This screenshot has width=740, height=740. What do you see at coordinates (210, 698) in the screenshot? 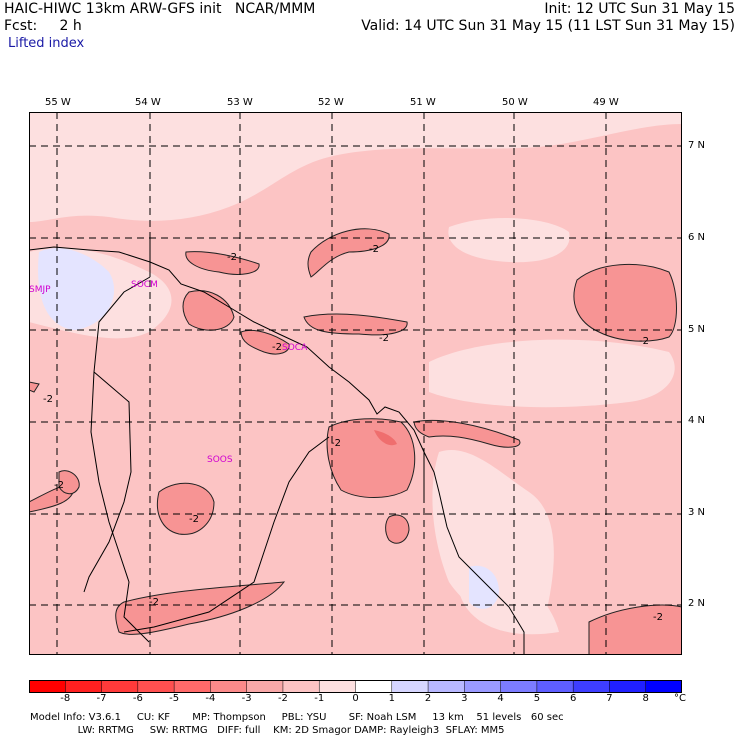
I see `colorbar-tick-label: -4` at bounding box center [210, 698].